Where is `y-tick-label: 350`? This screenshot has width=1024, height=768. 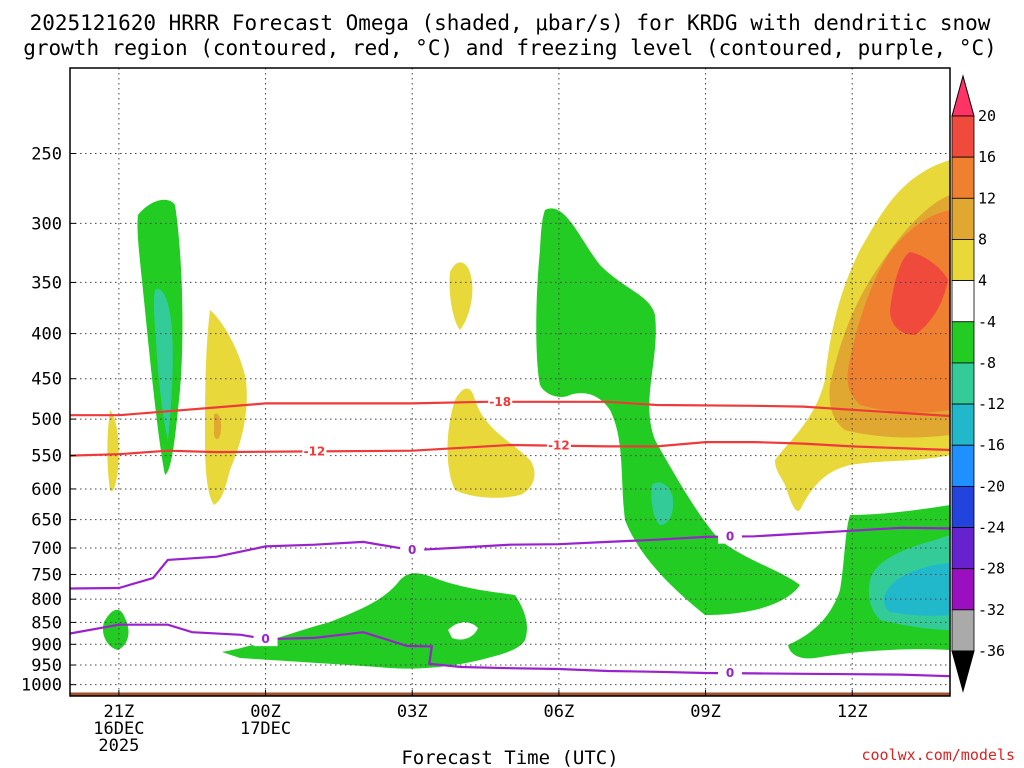
y-tick-label: 350 is located at coordinates (46, 283).